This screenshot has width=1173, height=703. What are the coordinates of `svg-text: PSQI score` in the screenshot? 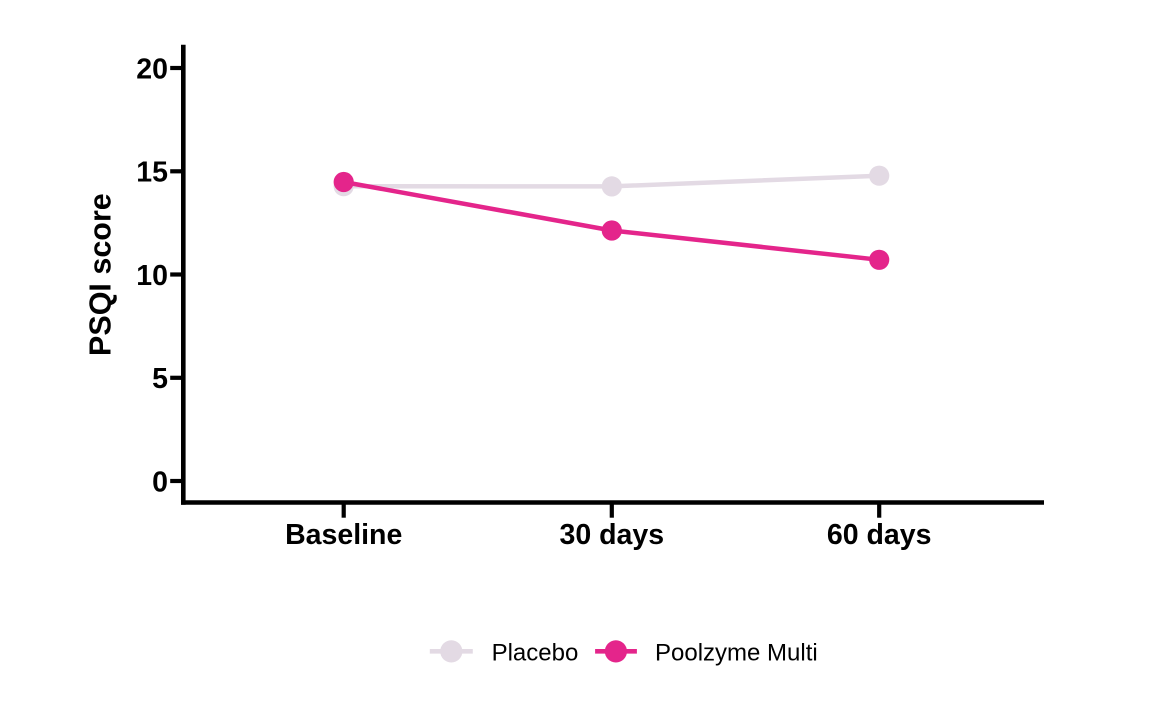 It's located at (101, 274).